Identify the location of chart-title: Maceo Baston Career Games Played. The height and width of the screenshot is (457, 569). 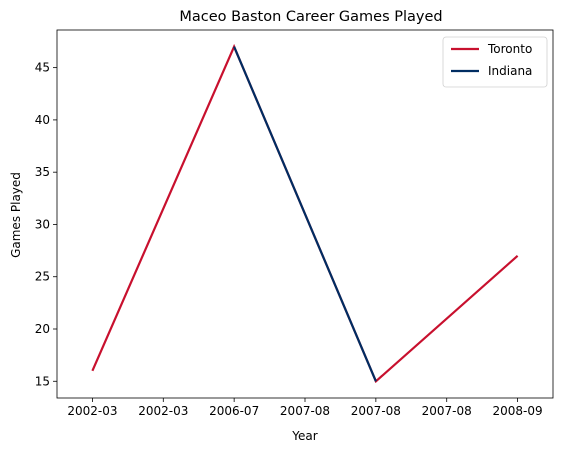
(310, 17).